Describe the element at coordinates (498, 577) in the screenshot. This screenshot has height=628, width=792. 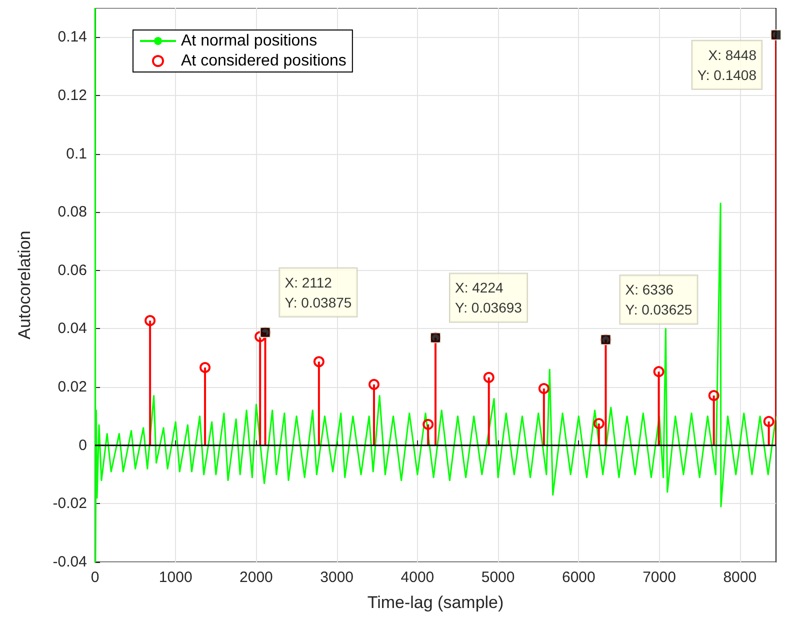
I see `x-tick-label: 5000` at that location.